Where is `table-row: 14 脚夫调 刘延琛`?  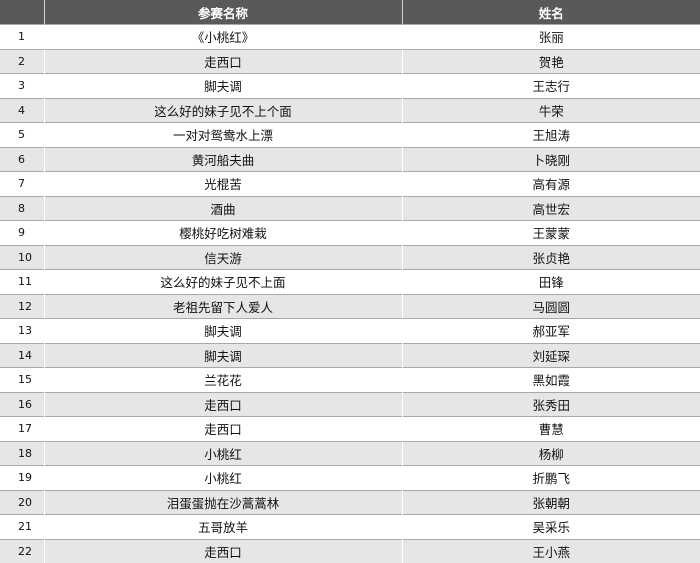
table-row: 14 脚夫调 刘延琛 is located at coordinates (350, 355).